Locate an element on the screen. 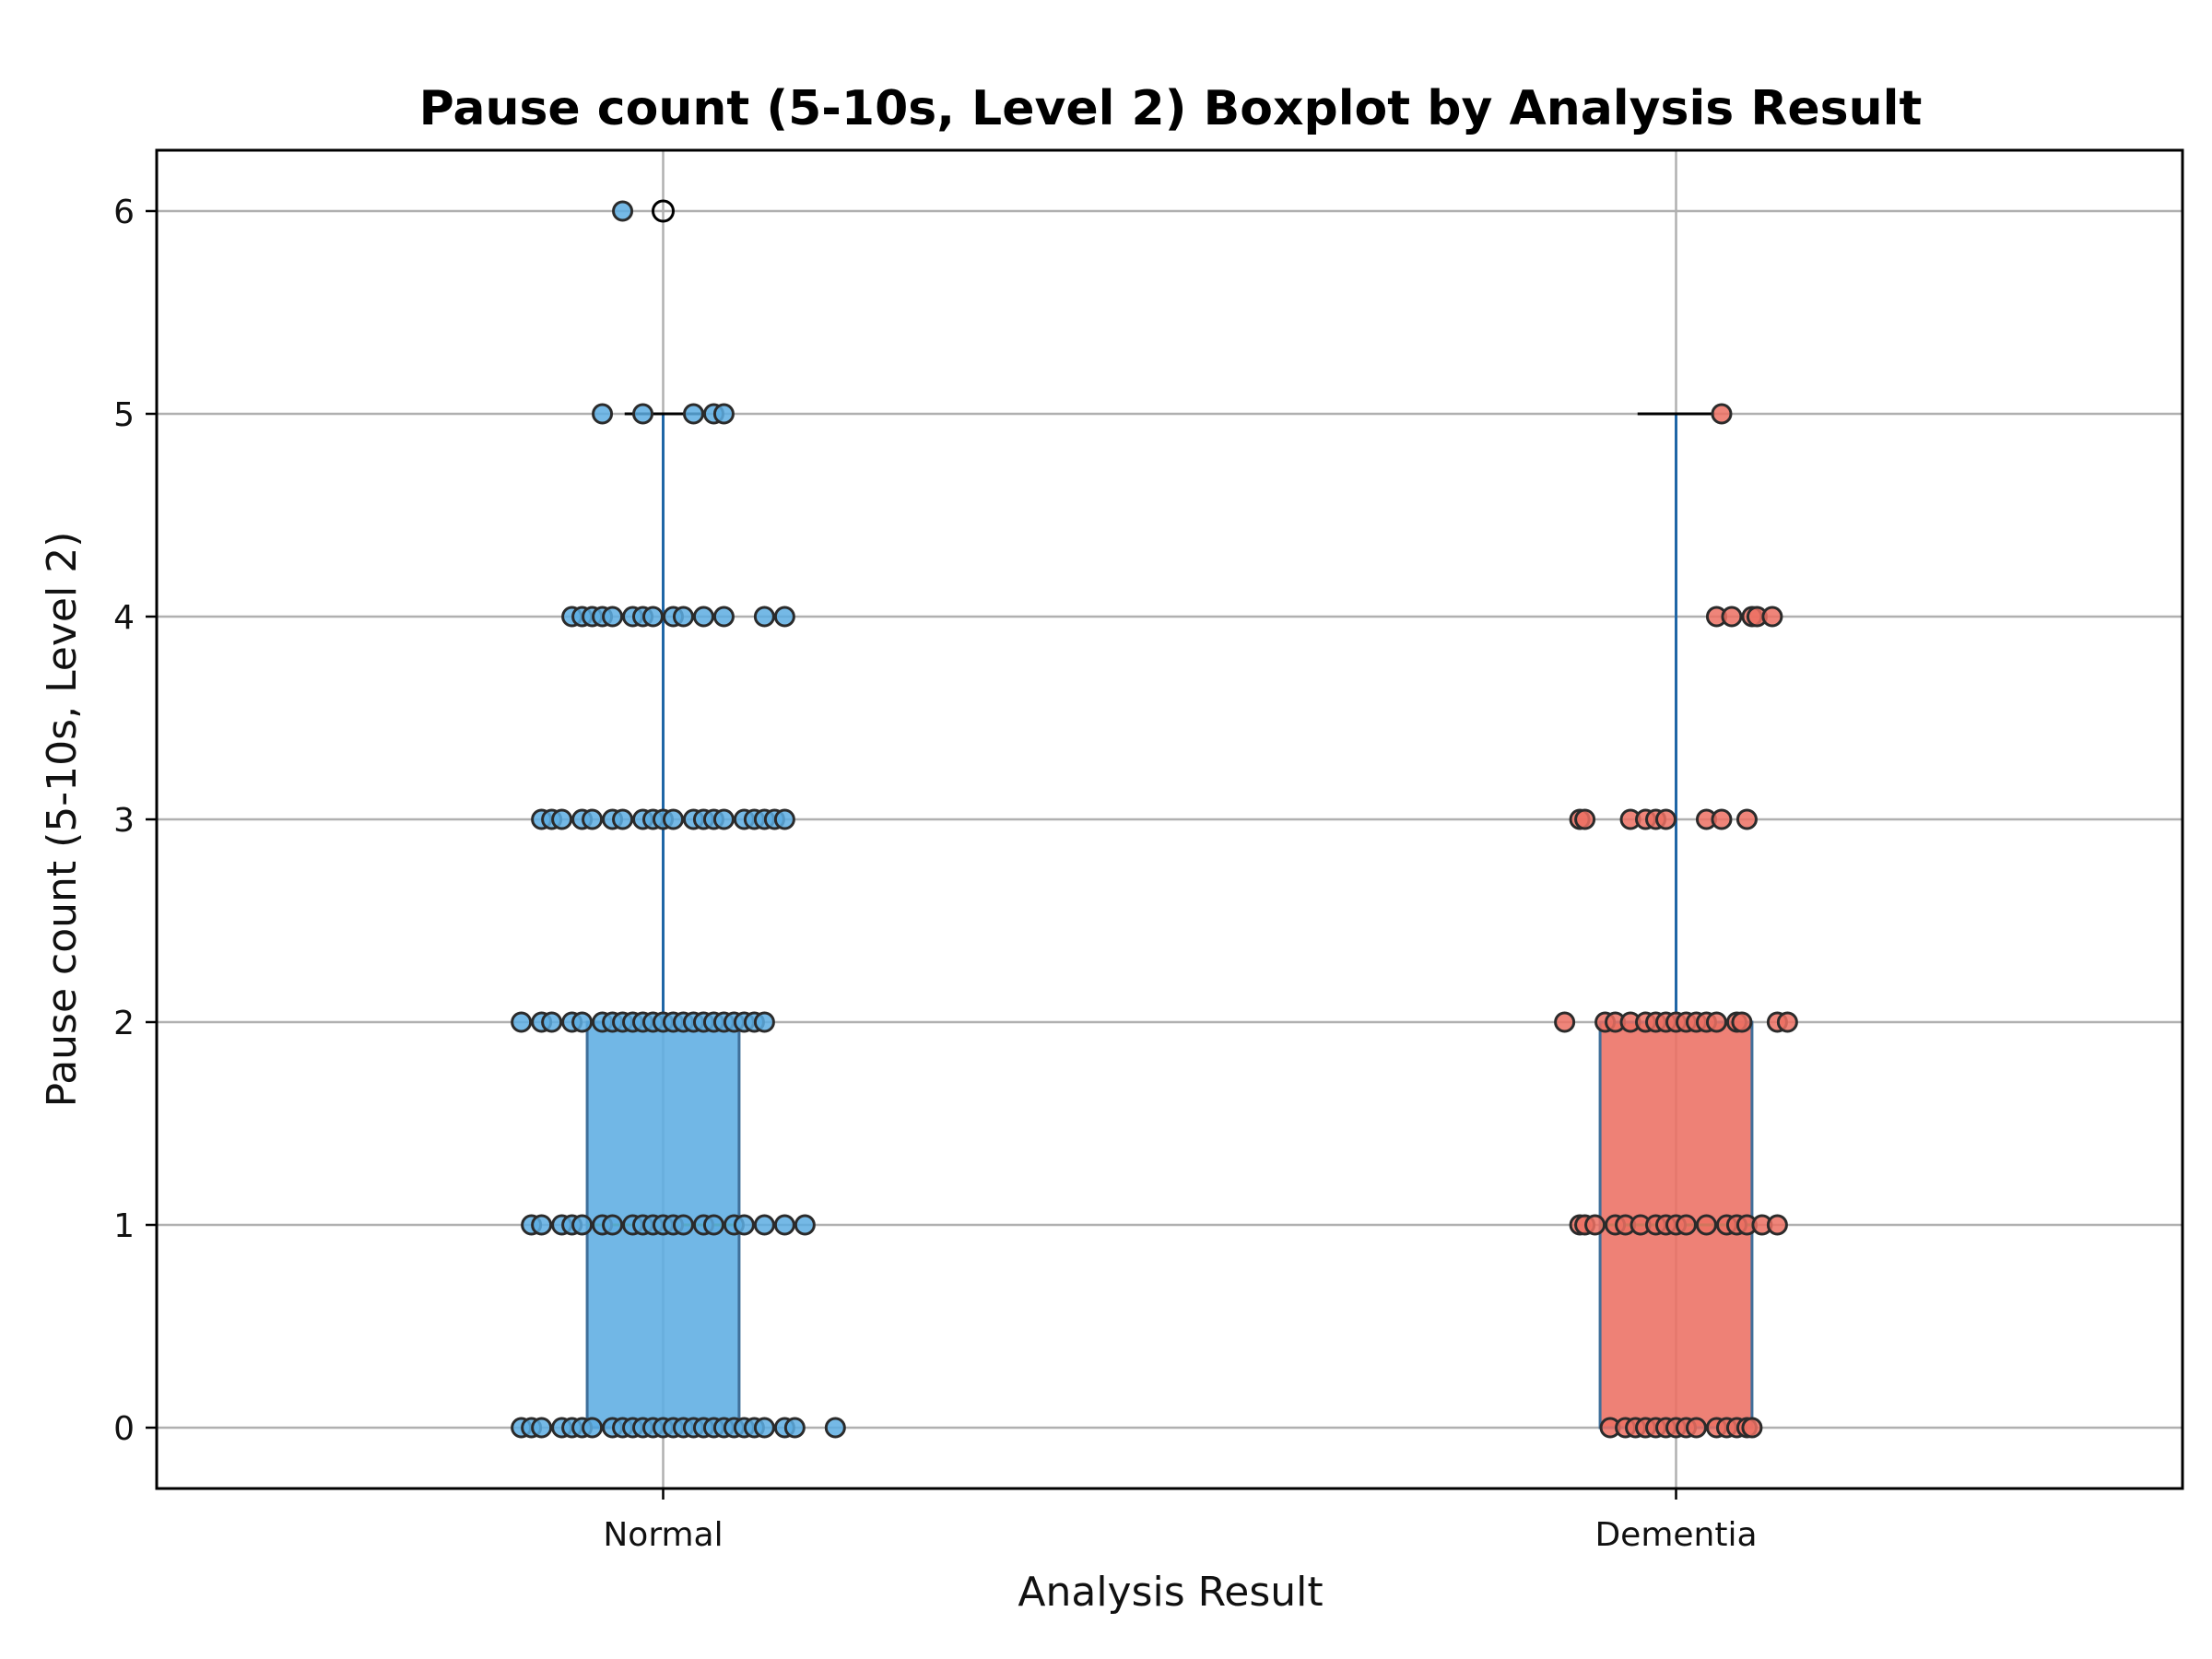  y-axis-label: Pause count (5-10s, Level 2) is located at coordinates (62, 820).